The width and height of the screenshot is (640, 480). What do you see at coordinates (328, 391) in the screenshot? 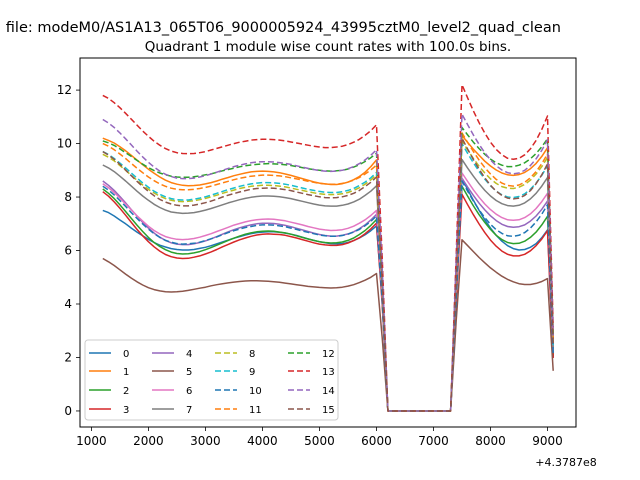
I see `legend-label-14: 14` at bounding box center [328, 391].